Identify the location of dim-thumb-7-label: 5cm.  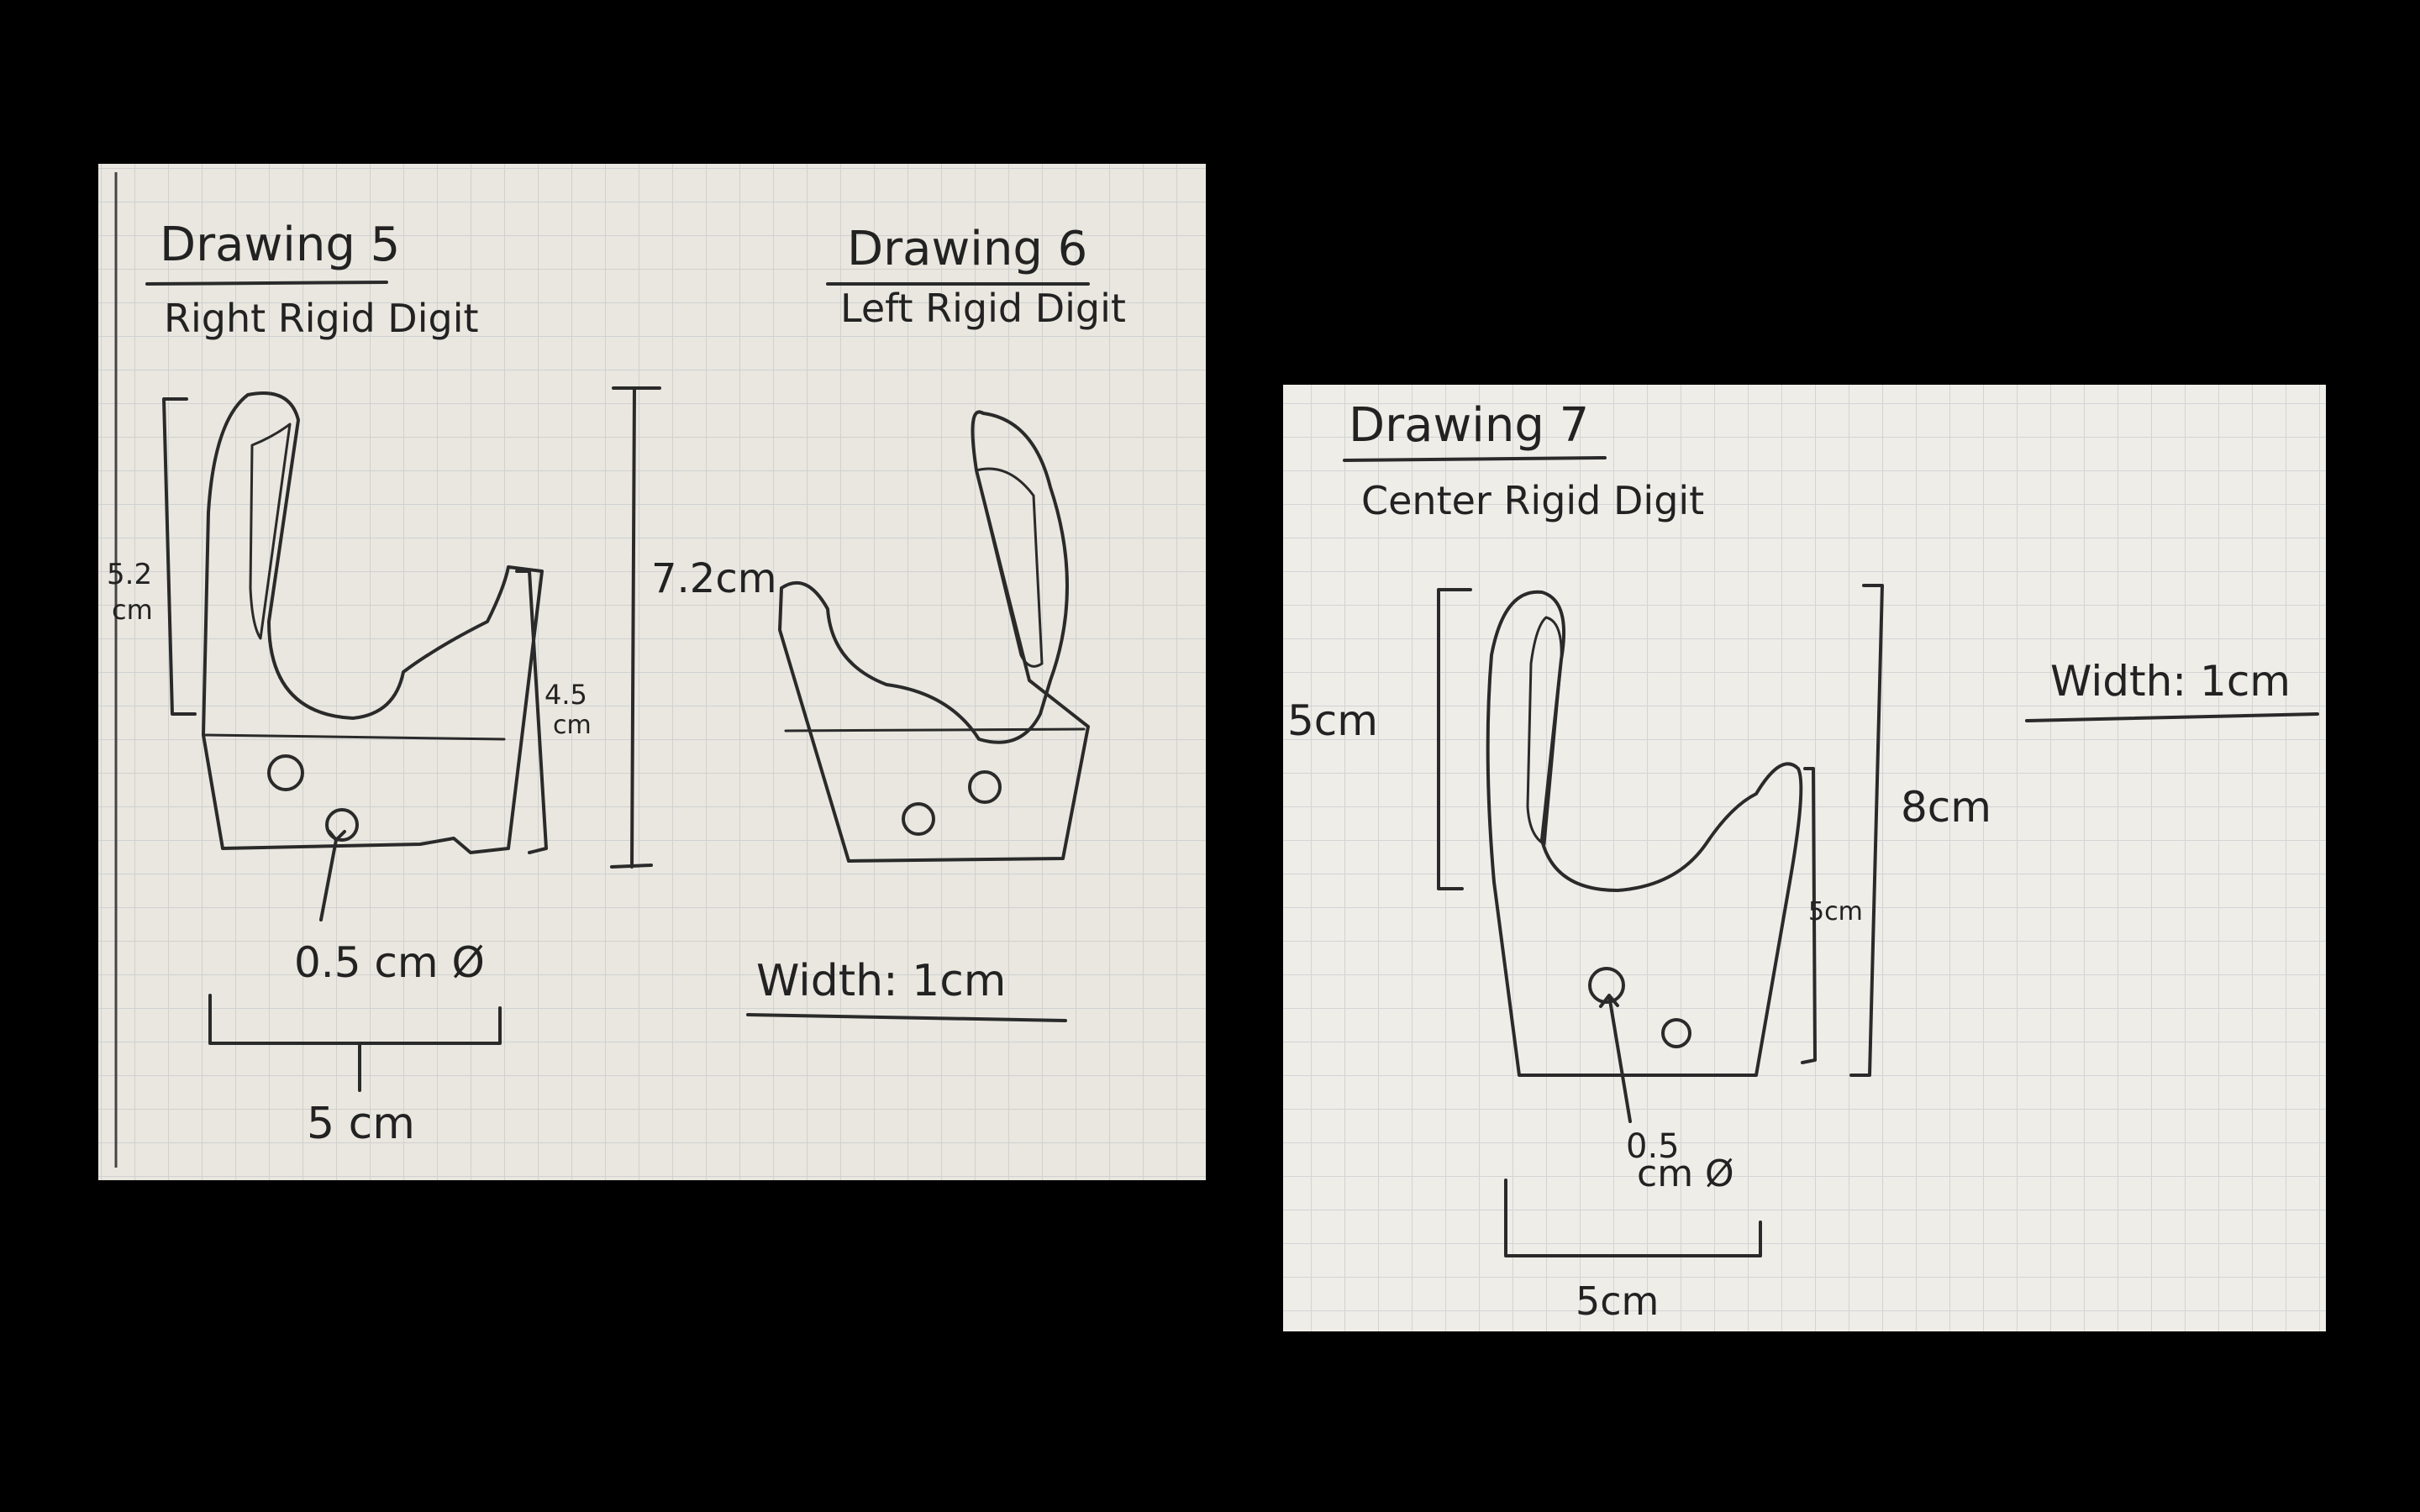
(1835, 912).